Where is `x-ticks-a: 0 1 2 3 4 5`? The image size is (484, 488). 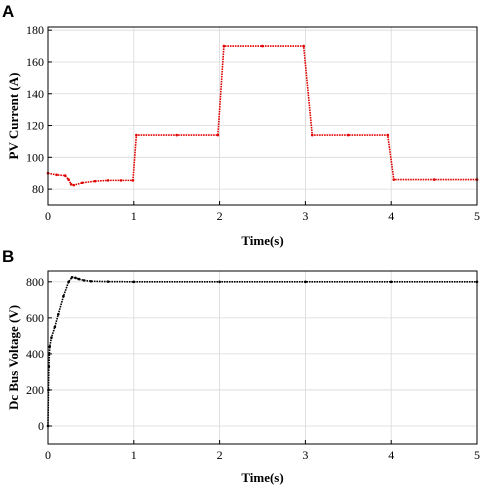
x-ticks-a: 0 1 2 3 4 5 is located at coordinates (262, 212).